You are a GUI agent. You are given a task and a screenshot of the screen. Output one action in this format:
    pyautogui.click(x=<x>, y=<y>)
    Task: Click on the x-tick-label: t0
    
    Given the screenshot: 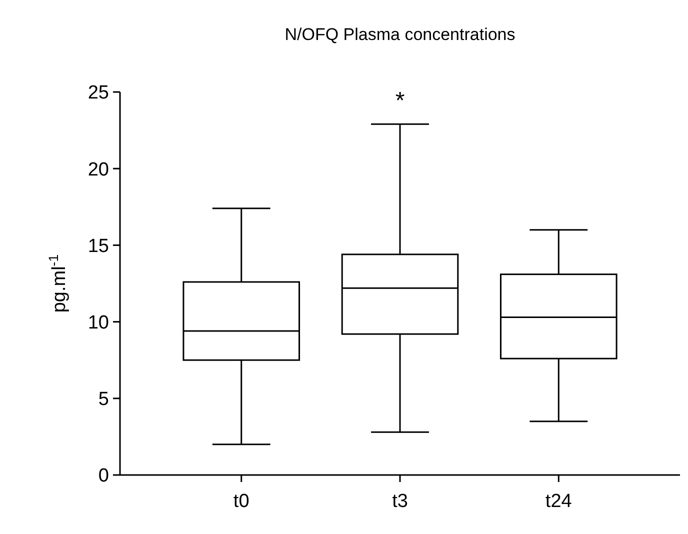 What is the action you would take?
    pyautogui.click(x=241, y=501)
    